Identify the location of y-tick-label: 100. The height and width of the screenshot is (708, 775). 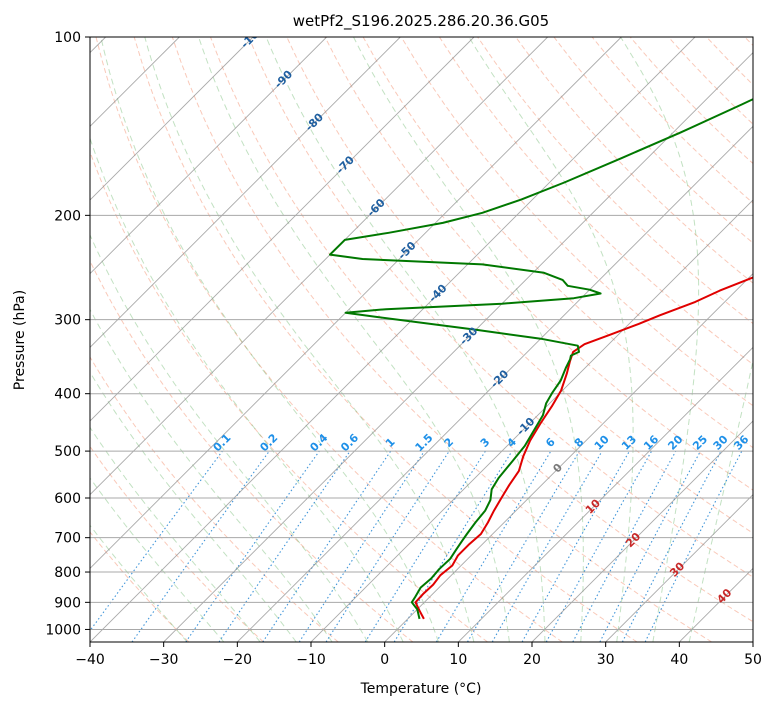
(67, 38).